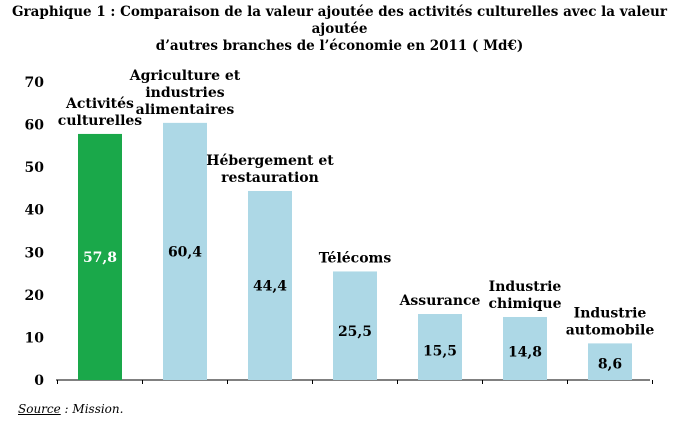 This screenshot has width=679, height=431. I want to click on y-tick-label: 0, so click(39, 381).